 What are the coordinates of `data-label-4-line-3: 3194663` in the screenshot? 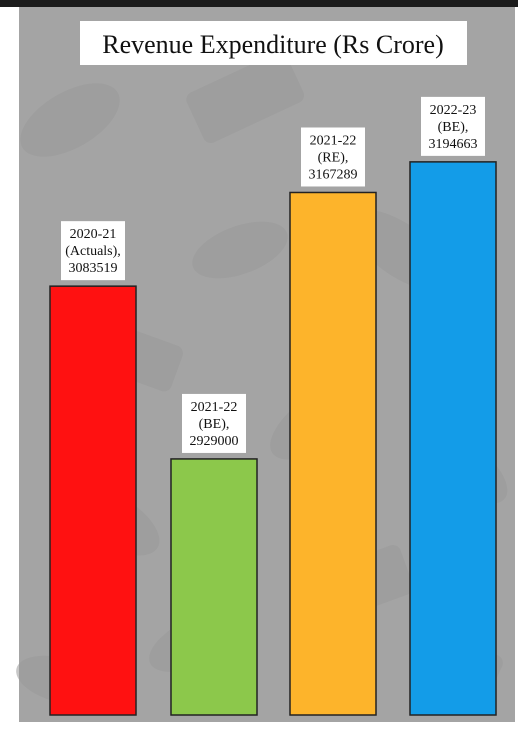 It's located at (453, 144).